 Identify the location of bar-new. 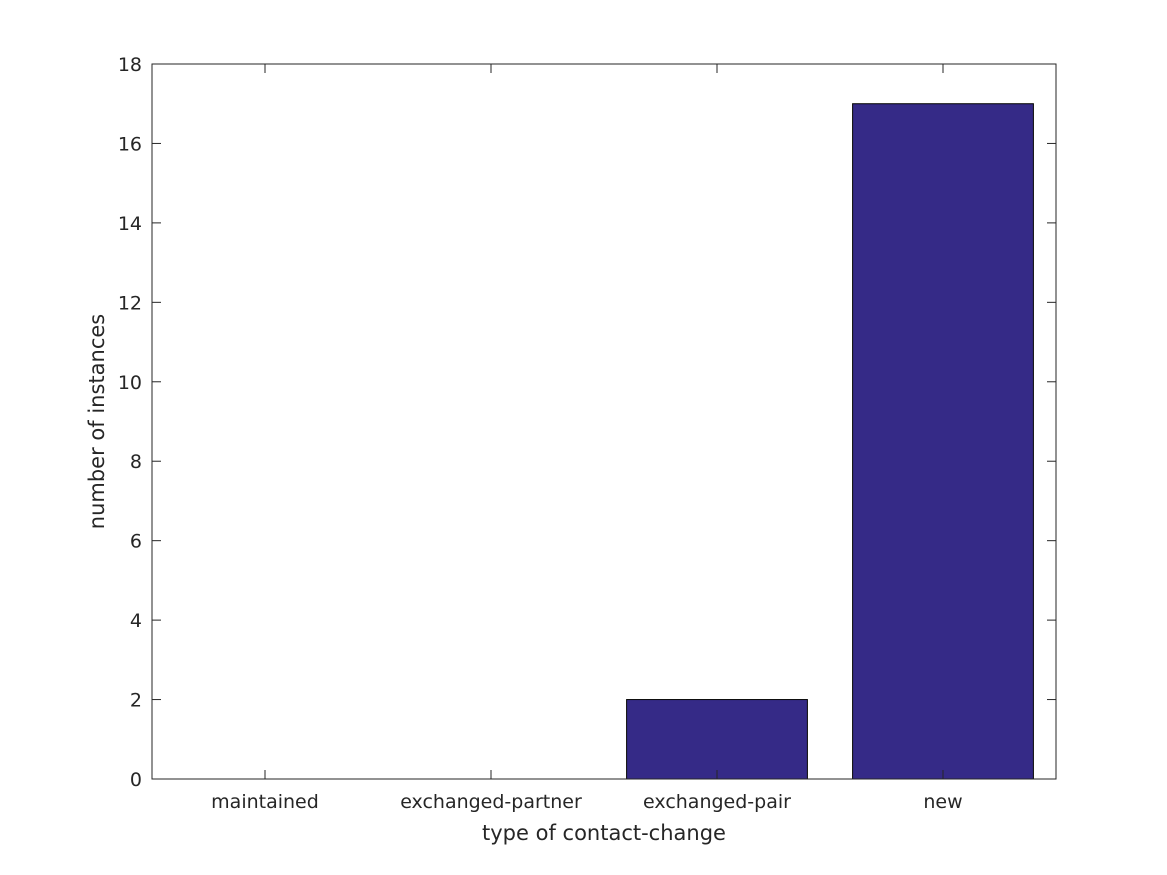
(943, 441).